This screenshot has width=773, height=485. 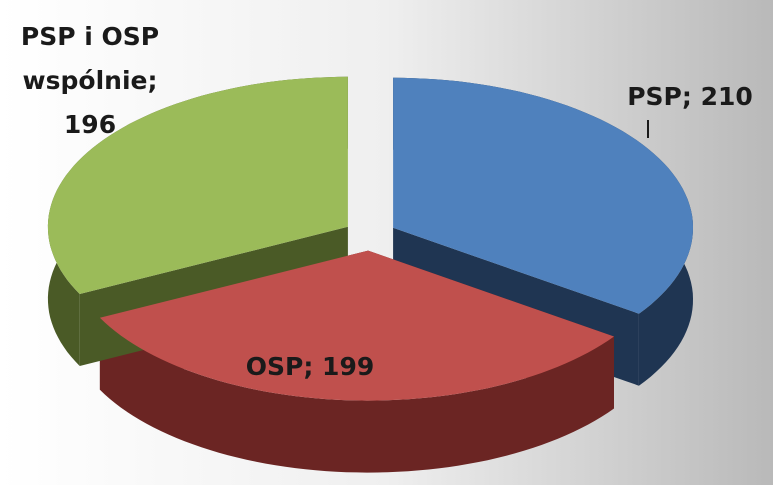 I want to click on data-label: PSP; 210, so click(x=690, y=96).